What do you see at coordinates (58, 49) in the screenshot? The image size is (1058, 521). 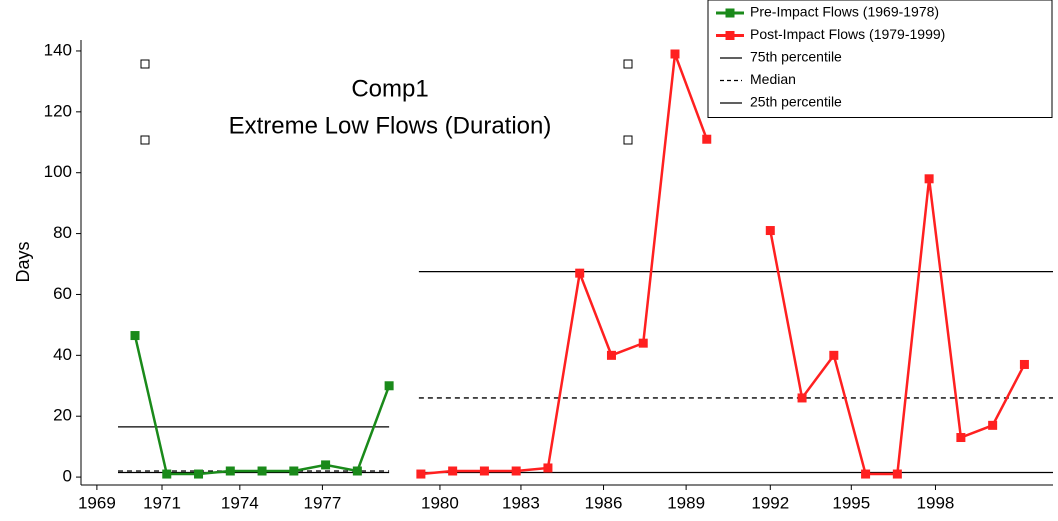 I see `y-tick-label: 140` at bounding box center [58, 49].